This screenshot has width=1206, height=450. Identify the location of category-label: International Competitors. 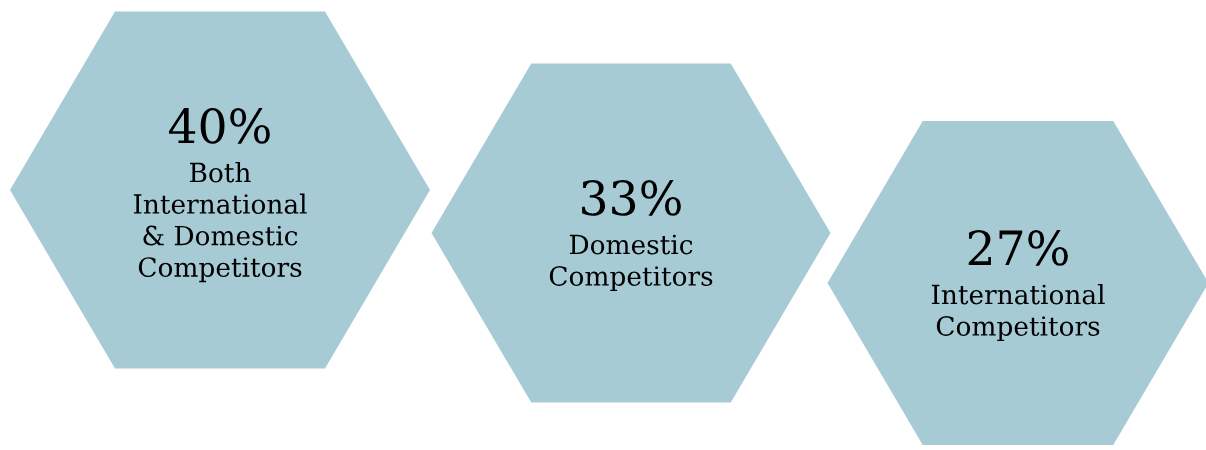
(1018, 313).